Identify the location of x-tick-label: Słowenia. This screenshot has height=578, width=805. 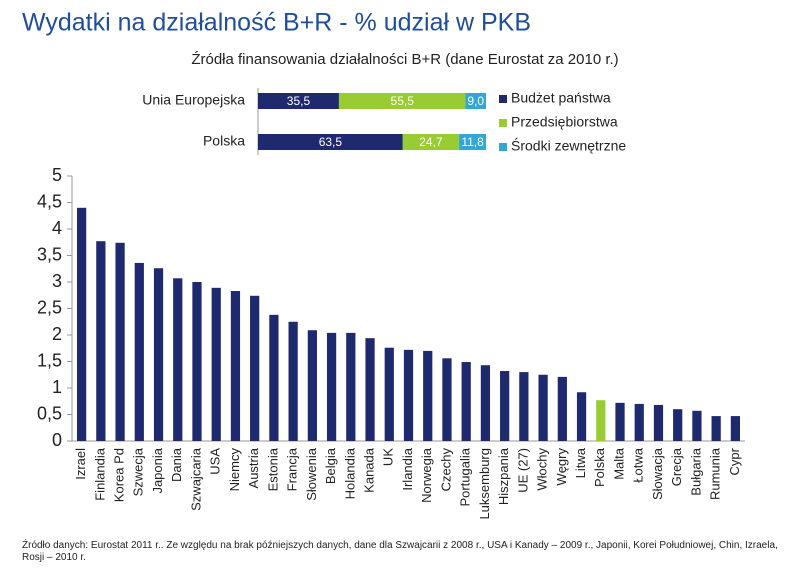
(311, 474).